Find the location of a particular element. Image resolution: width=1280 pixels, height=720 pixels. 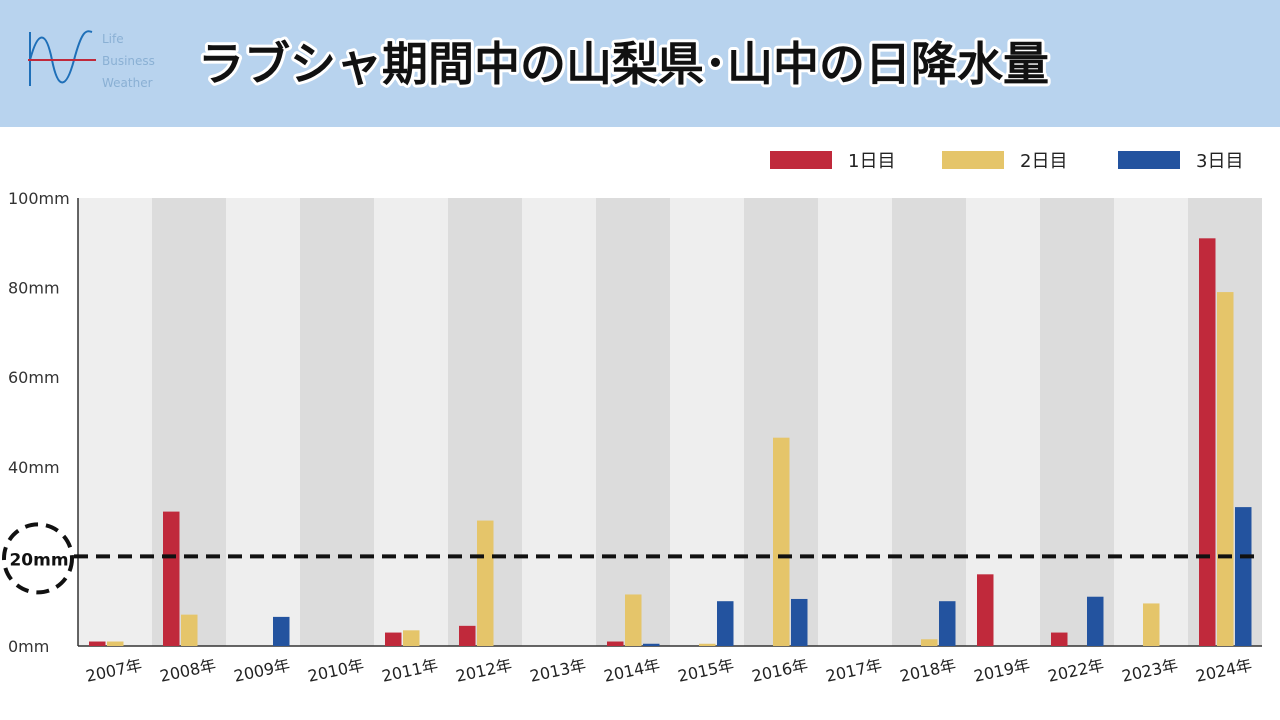

x-tick-label: 2007年 is located at coordinates (113, 670).